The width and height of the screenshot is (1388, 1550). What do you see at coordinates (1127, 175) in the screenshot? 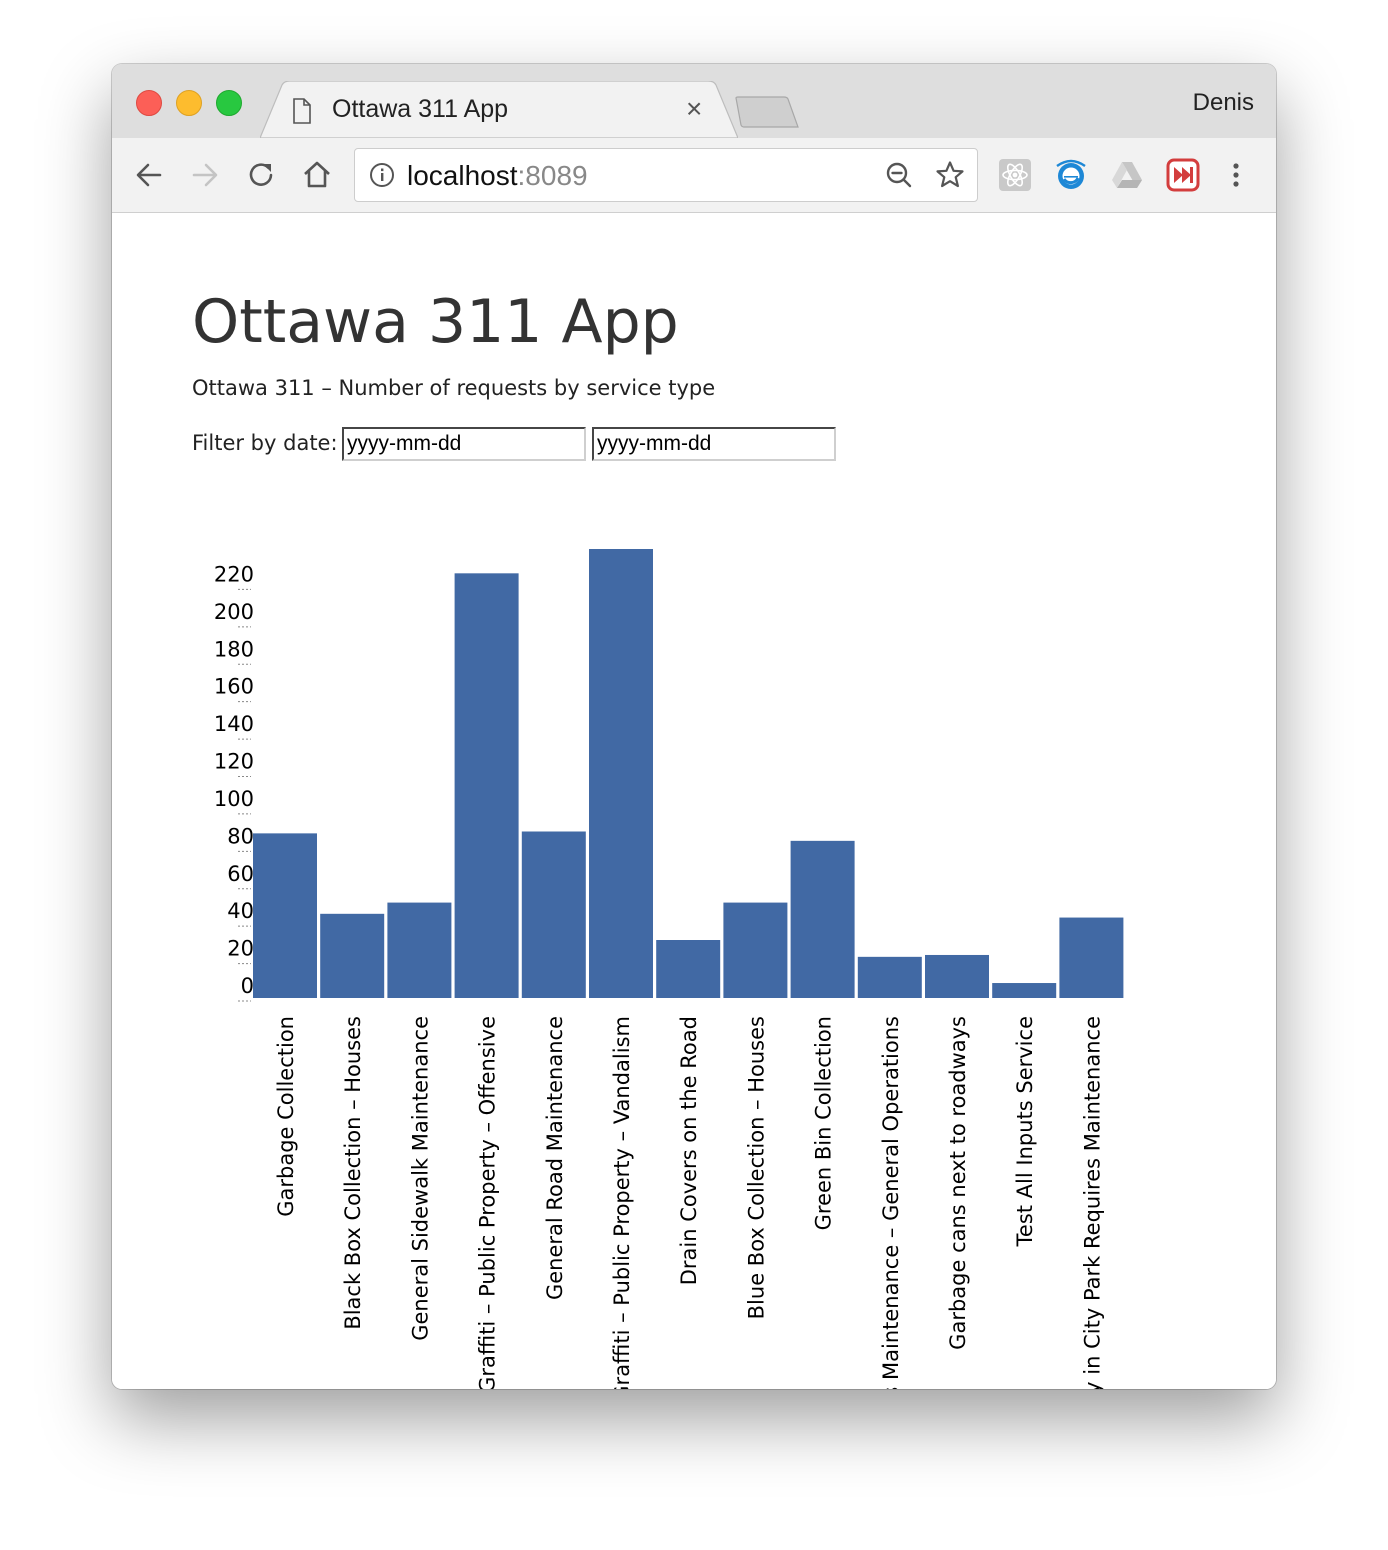
I see `google-drive-icon` at bounding box center [1127, 175].